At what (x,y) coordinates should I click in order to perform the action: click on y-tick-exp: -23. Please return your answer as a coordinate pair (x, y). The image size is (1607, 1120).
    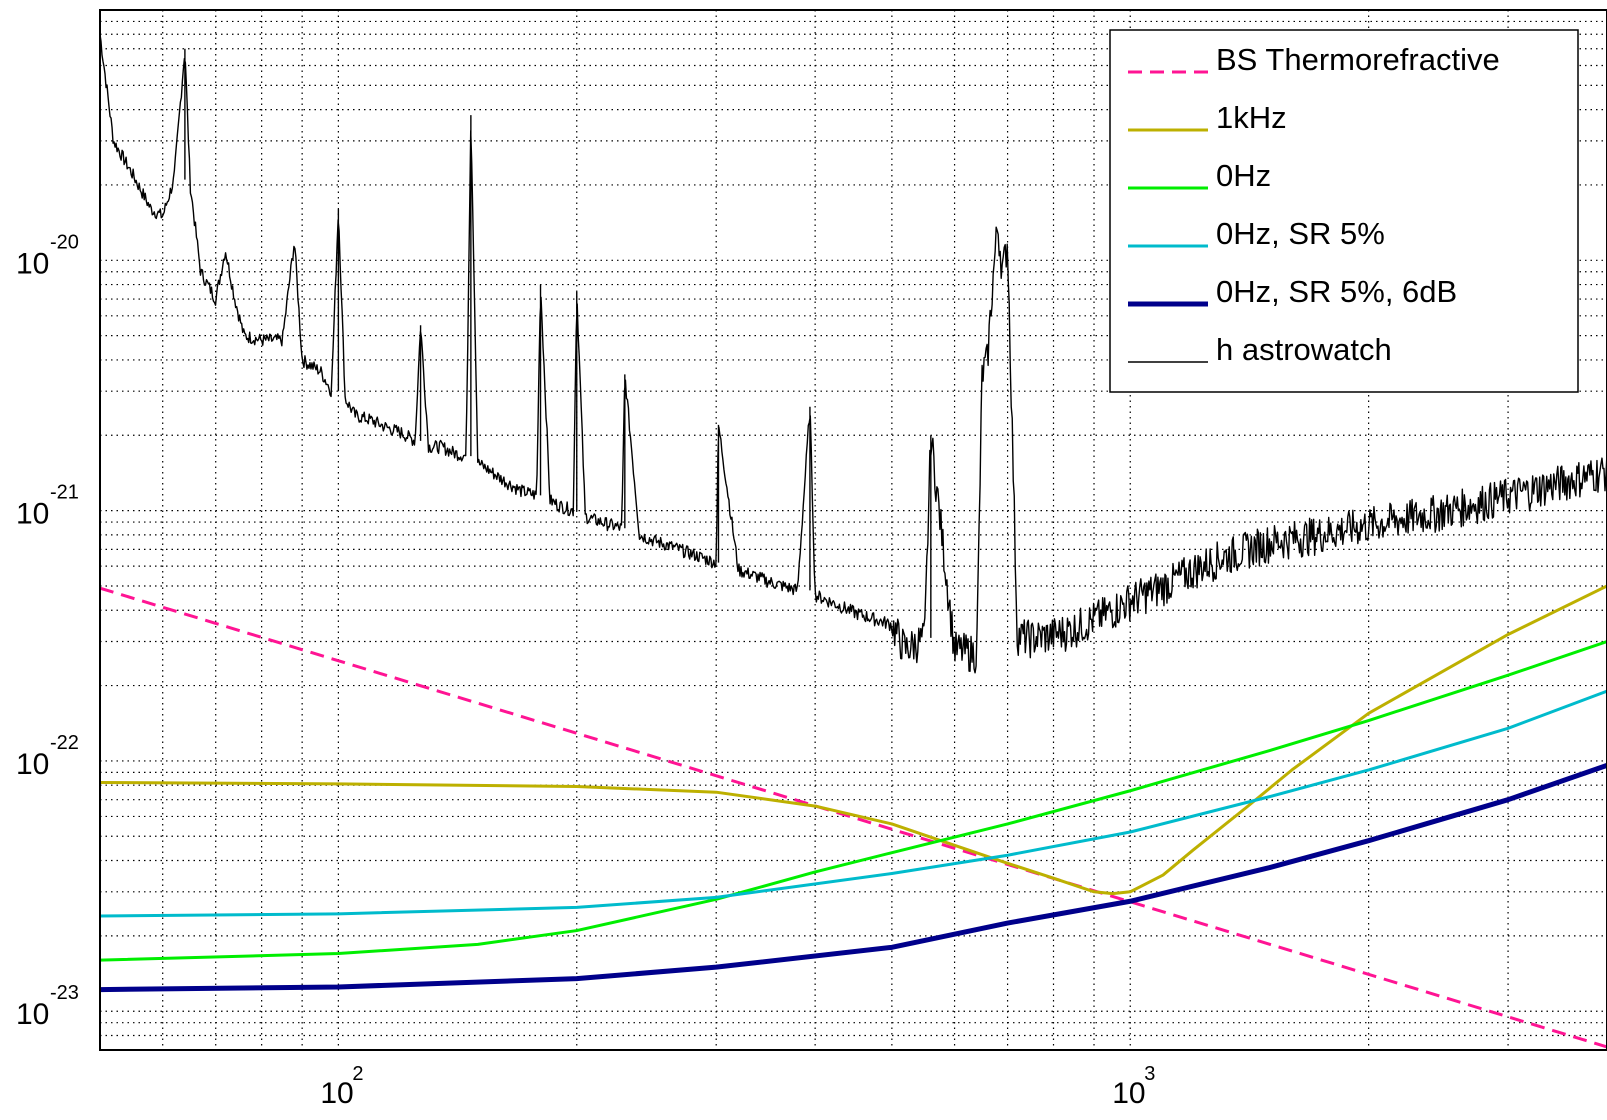
    Looking at the image, I should click on (64, 993).